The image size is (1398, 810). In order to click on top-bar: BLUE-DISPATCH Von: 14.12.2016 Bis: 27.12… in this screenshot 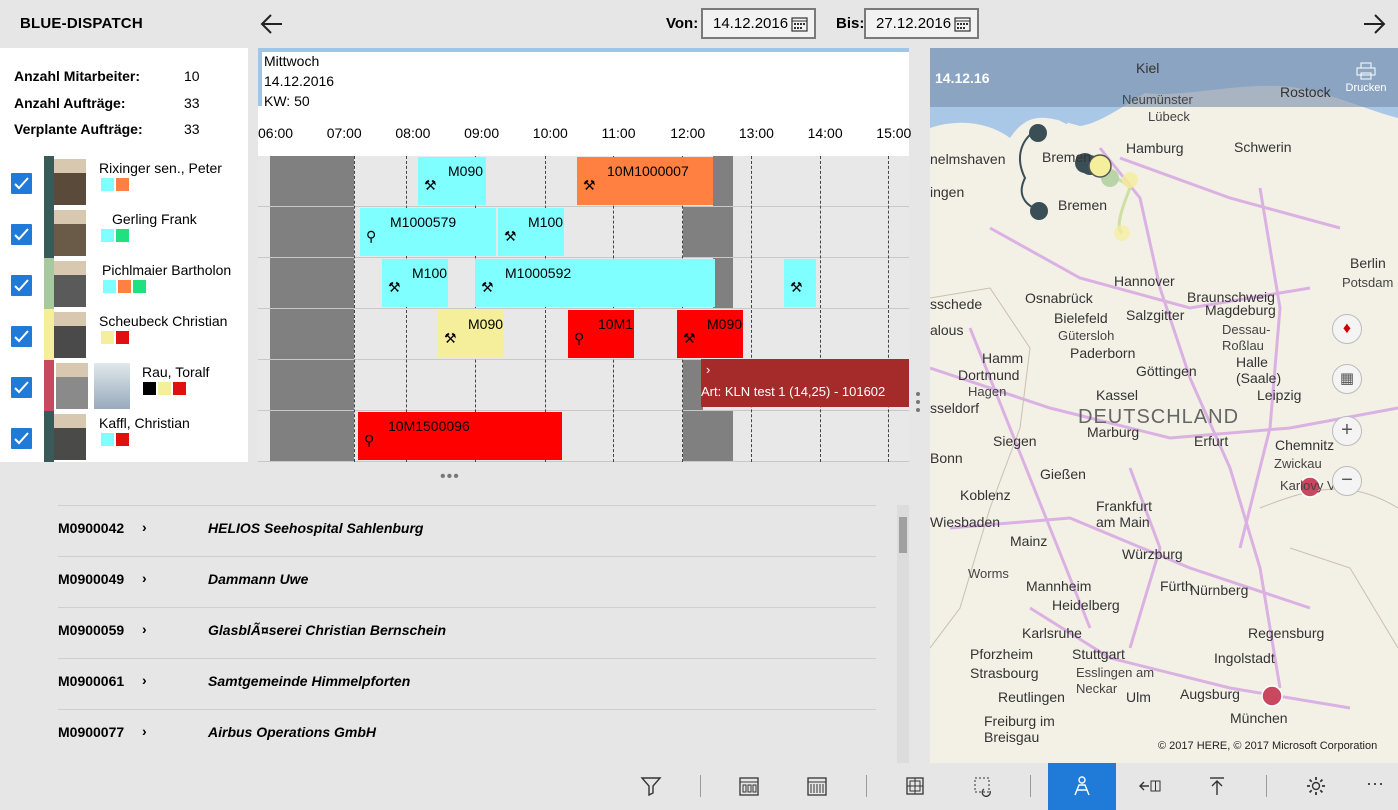, I will do `click(699, 24)`.